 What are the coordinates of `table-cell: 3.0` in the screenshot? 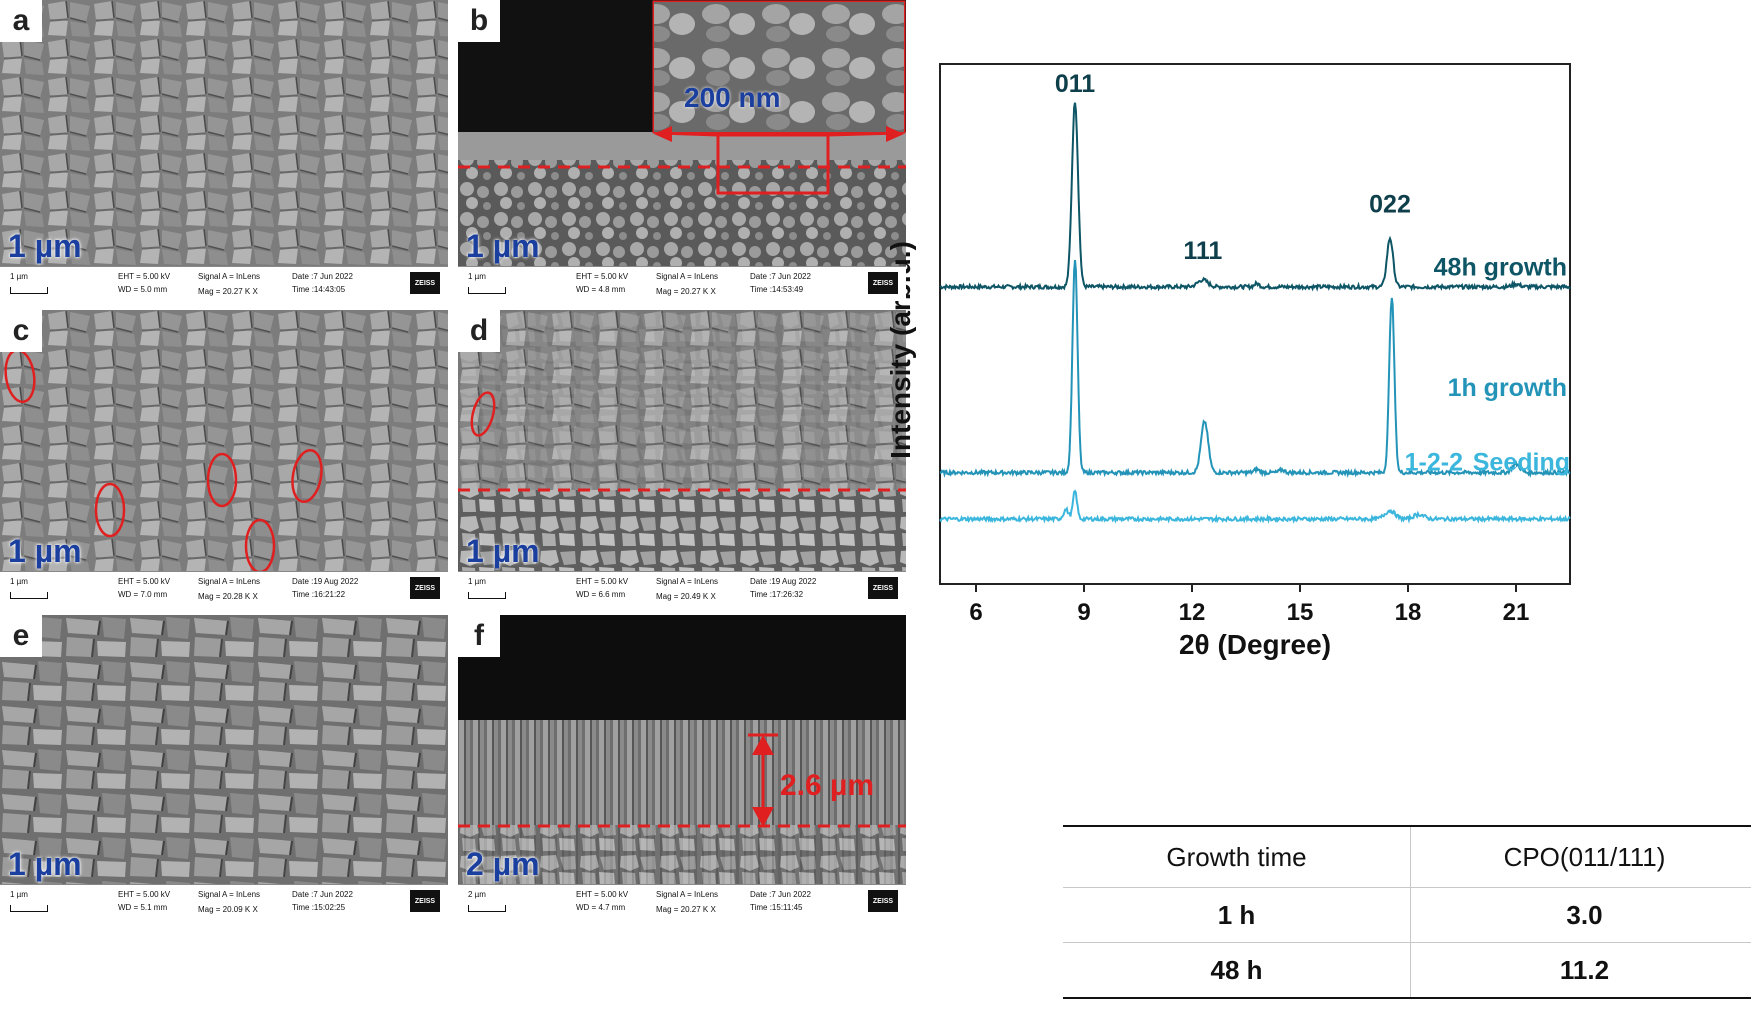 It's located at (1580, 915).